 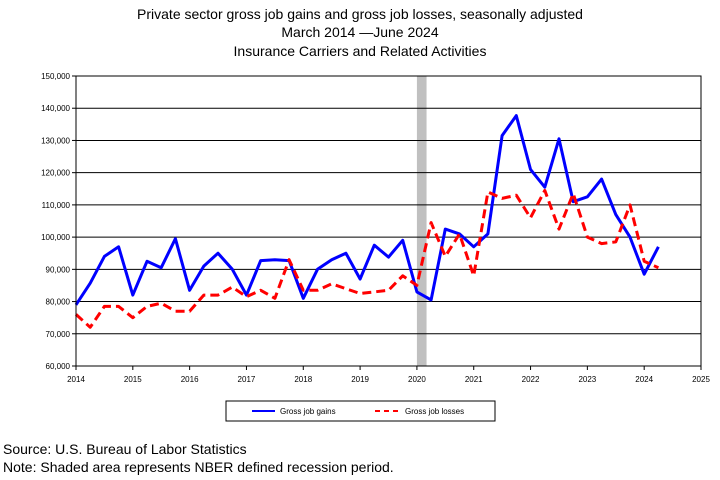 I want to click on y-tick-label: 120,000, so click(x=55, y=173).